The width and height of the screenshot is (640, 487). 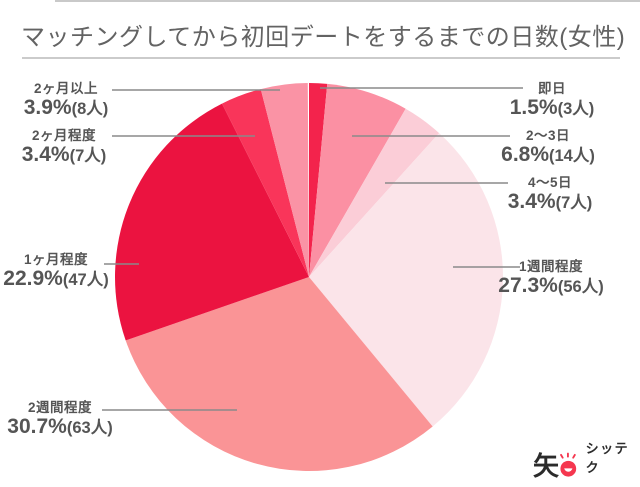 I want to click on logo-smiley-icon, so click(x=568, y=464).